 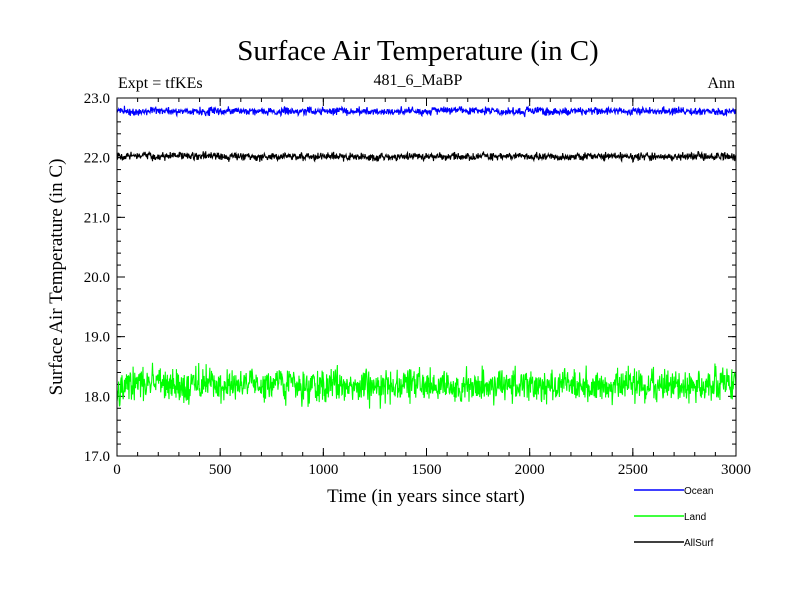 What do you see at coordinates (97, 278) in the screenshot?
I see `y-tick-label: 20.0` at bounding box center [97, 278].